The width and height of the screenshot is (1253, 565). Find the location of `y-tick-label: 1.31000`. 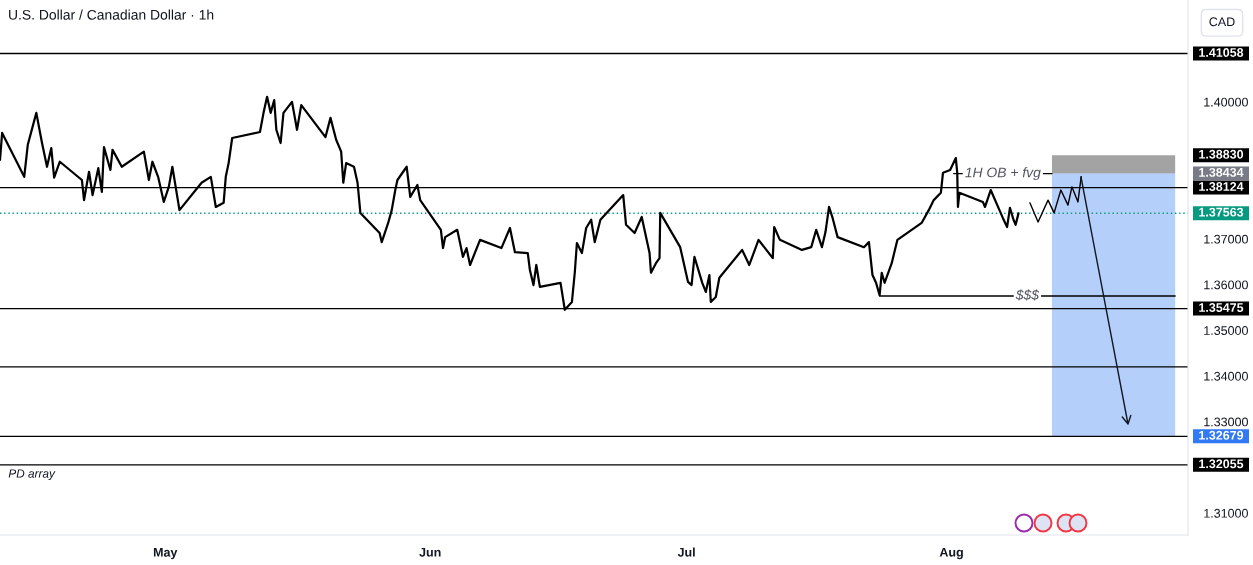

y-tick-label: 1.31000 is located at coordinates (1226, 513).